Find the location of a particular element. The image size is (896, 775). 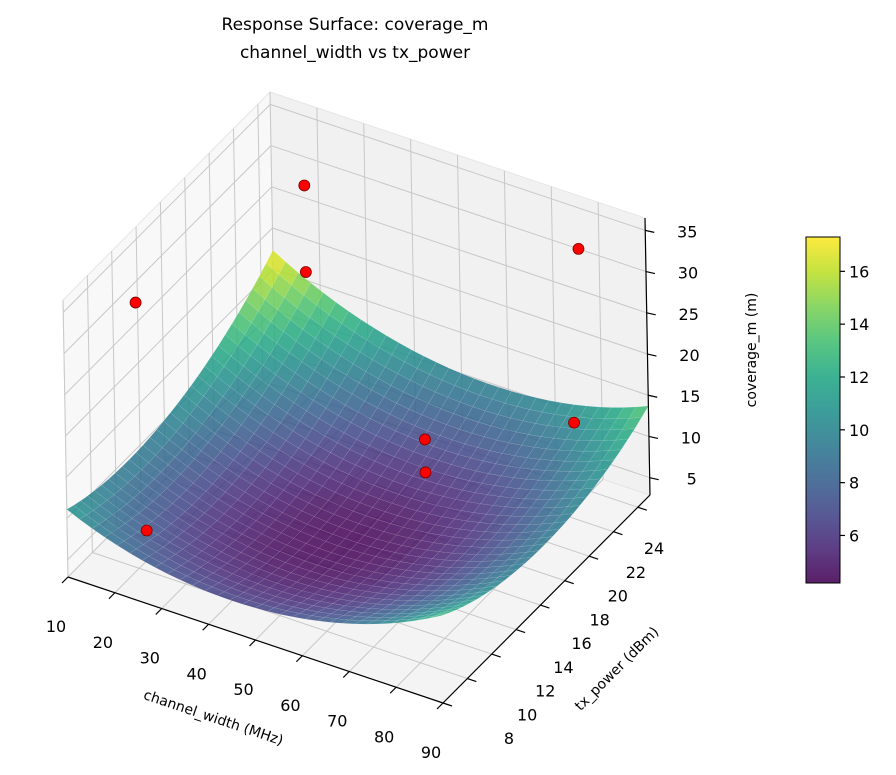

z-axis-line is located at coordinates (647, 356).